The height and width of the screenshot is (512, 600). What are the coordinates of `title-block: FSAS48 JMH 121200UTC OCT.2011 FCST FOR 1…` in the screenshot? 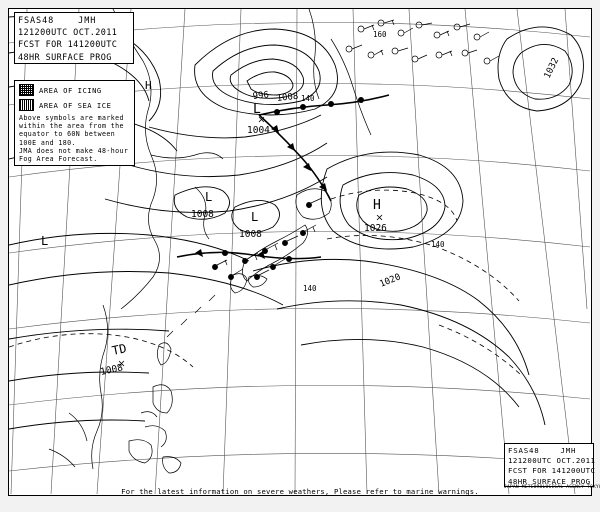 It's located at (74, 38).